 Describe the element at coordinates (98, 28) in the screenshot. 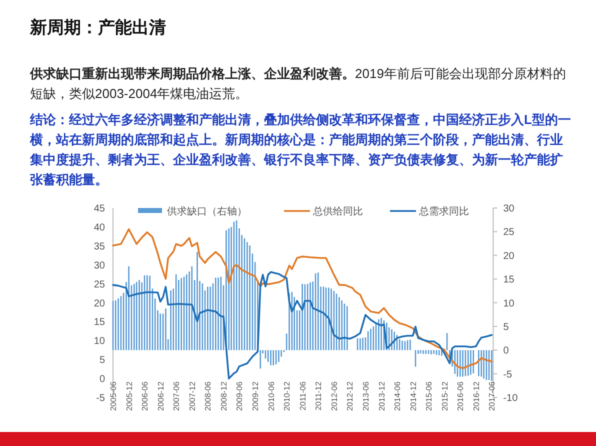

I see `title: 新周期：产能出清` at that location.